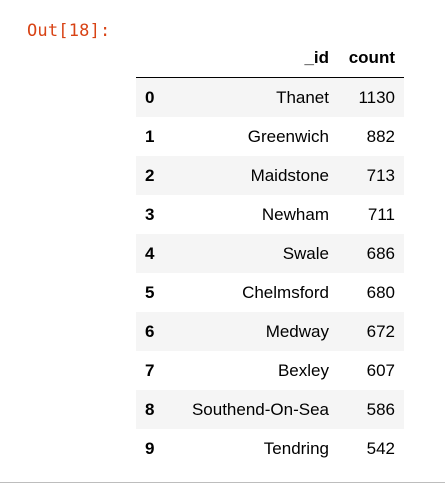  I want to click on table-row: 1 Greenwich 882, so click(270, 136).